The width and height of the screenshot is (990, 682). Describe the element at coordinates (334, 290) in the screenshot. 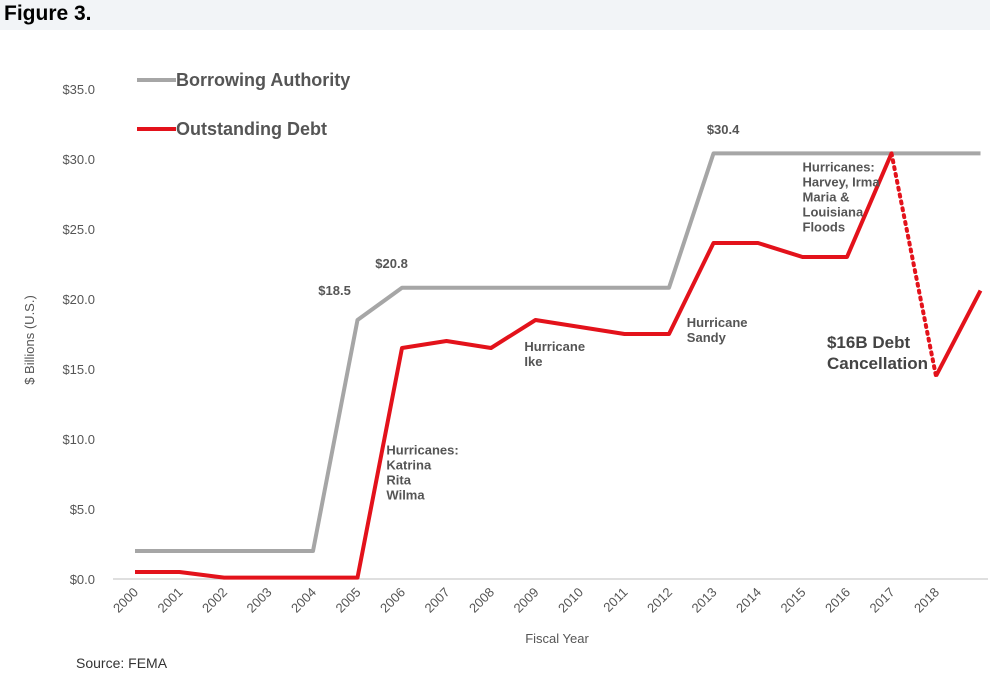

I see `annotation-label: $18.5` at that location.